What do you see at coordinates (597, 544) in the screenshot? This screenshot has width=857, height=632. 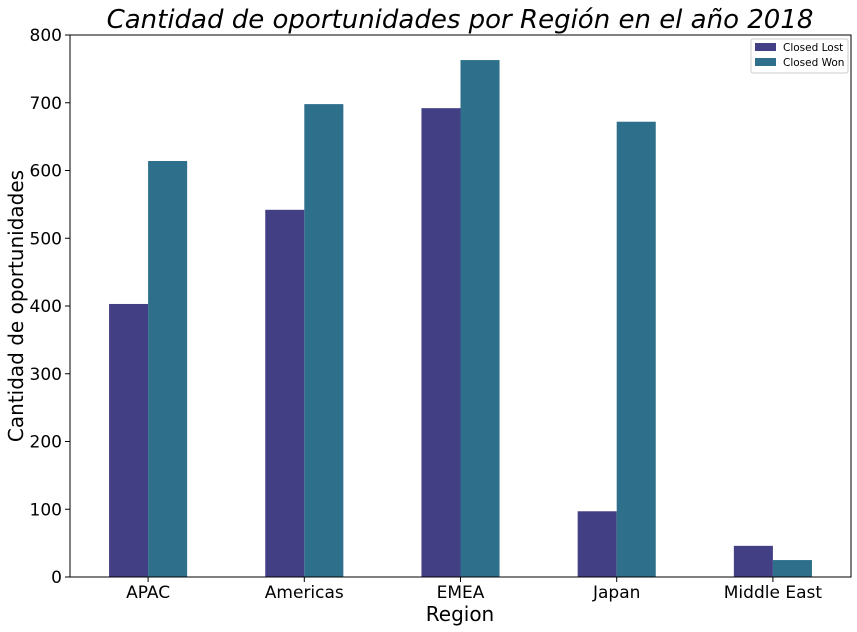 I see `bar-closed-lost-japan` at bounding box center [597, 544].